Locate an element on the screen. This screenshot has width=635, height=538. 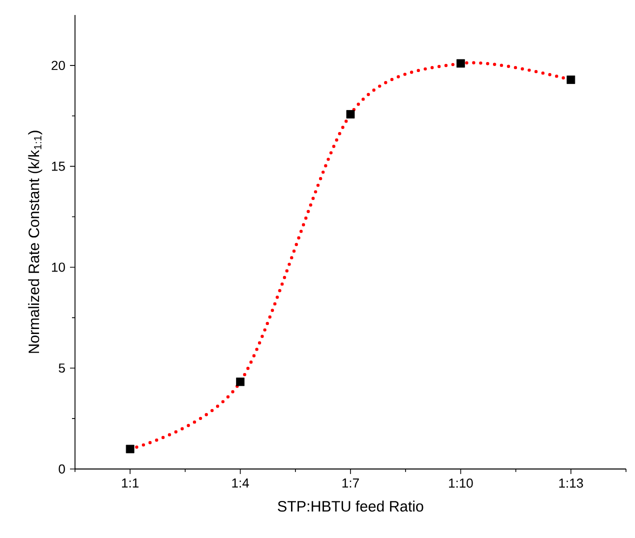
x-tick-label: 1:7 is located at coordinates (350, 483).